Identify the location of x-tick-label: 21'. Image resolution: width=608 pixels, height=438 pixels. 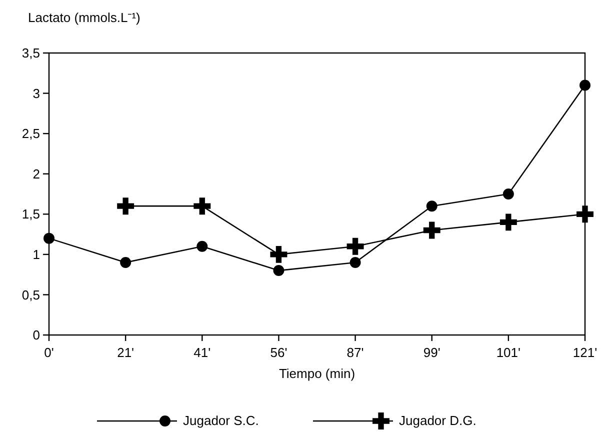
(125, 352).